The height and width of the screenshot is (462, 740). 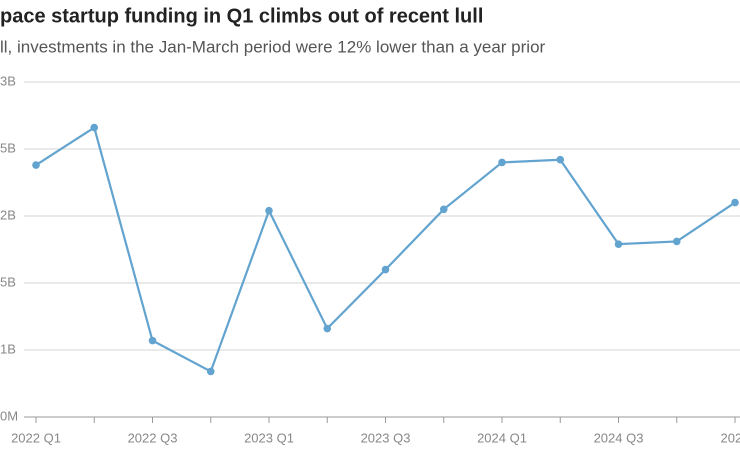 What do you see at coordinates (8, 348) in the screenshot?
I see `y-tick-label: 1B` at bounding box center [8, 348].